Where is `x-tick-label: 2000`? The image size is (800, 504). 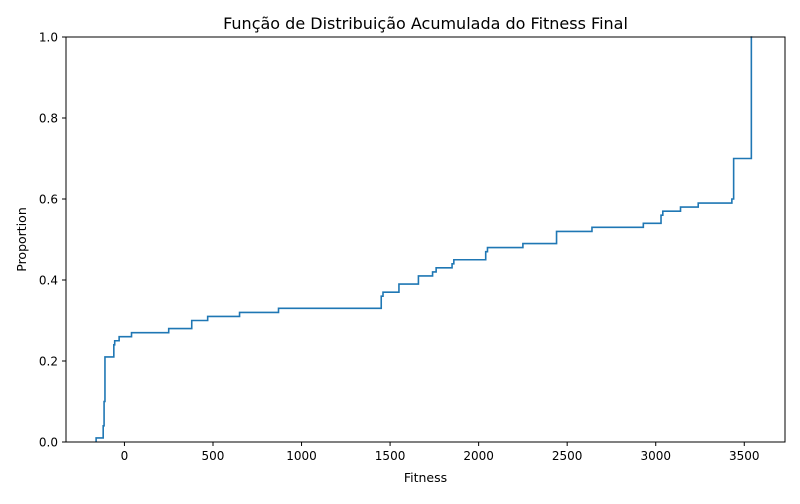
x-tick-label: 2000 is located at coordinates (478, 456).